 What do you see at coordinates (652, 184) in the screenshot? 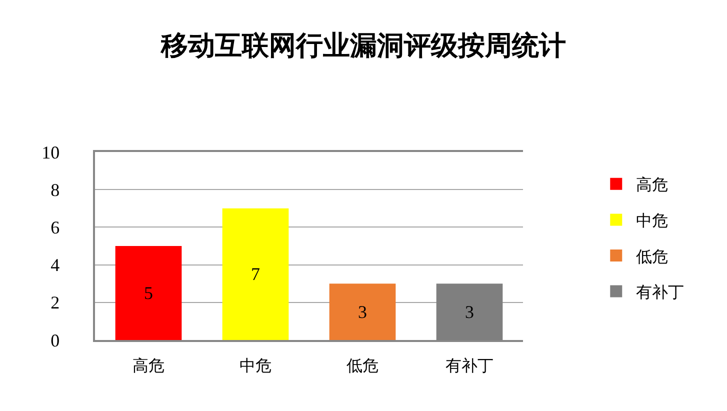
I see `legend-label: 高危` at bounding box center [652, 184].